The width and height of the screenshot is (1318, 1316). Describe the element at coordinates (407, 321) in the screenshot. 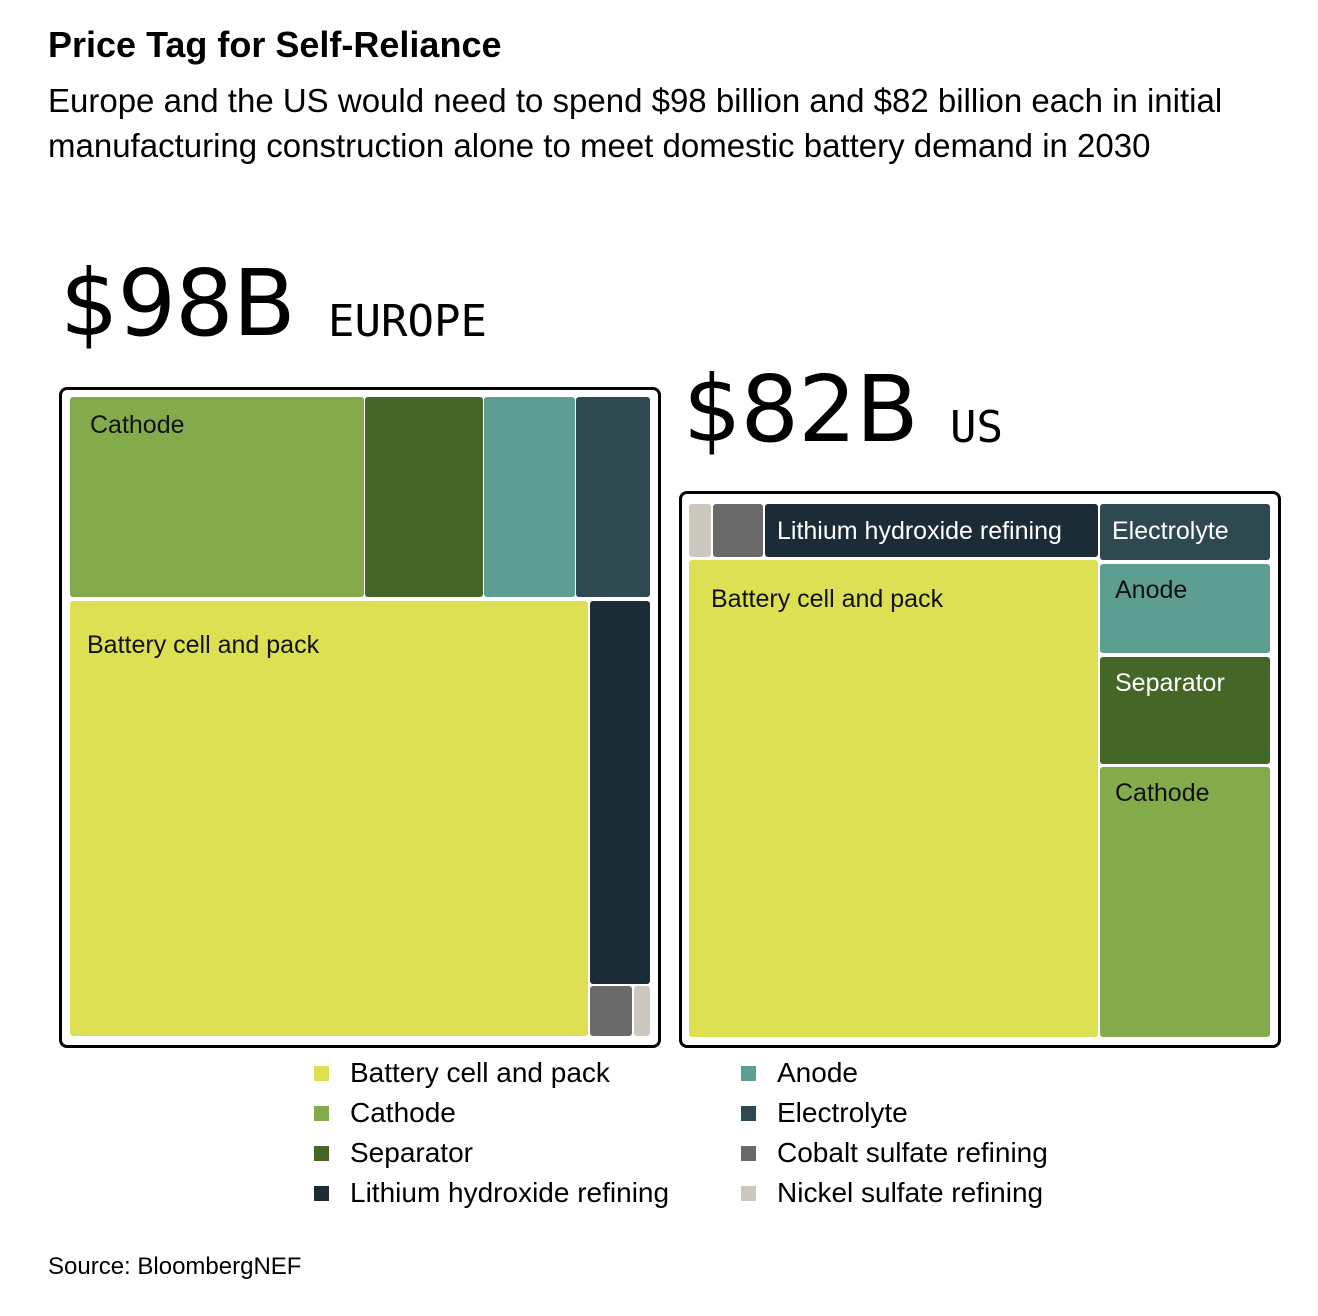

I see `europe-region-label: EUROPE` at that location.